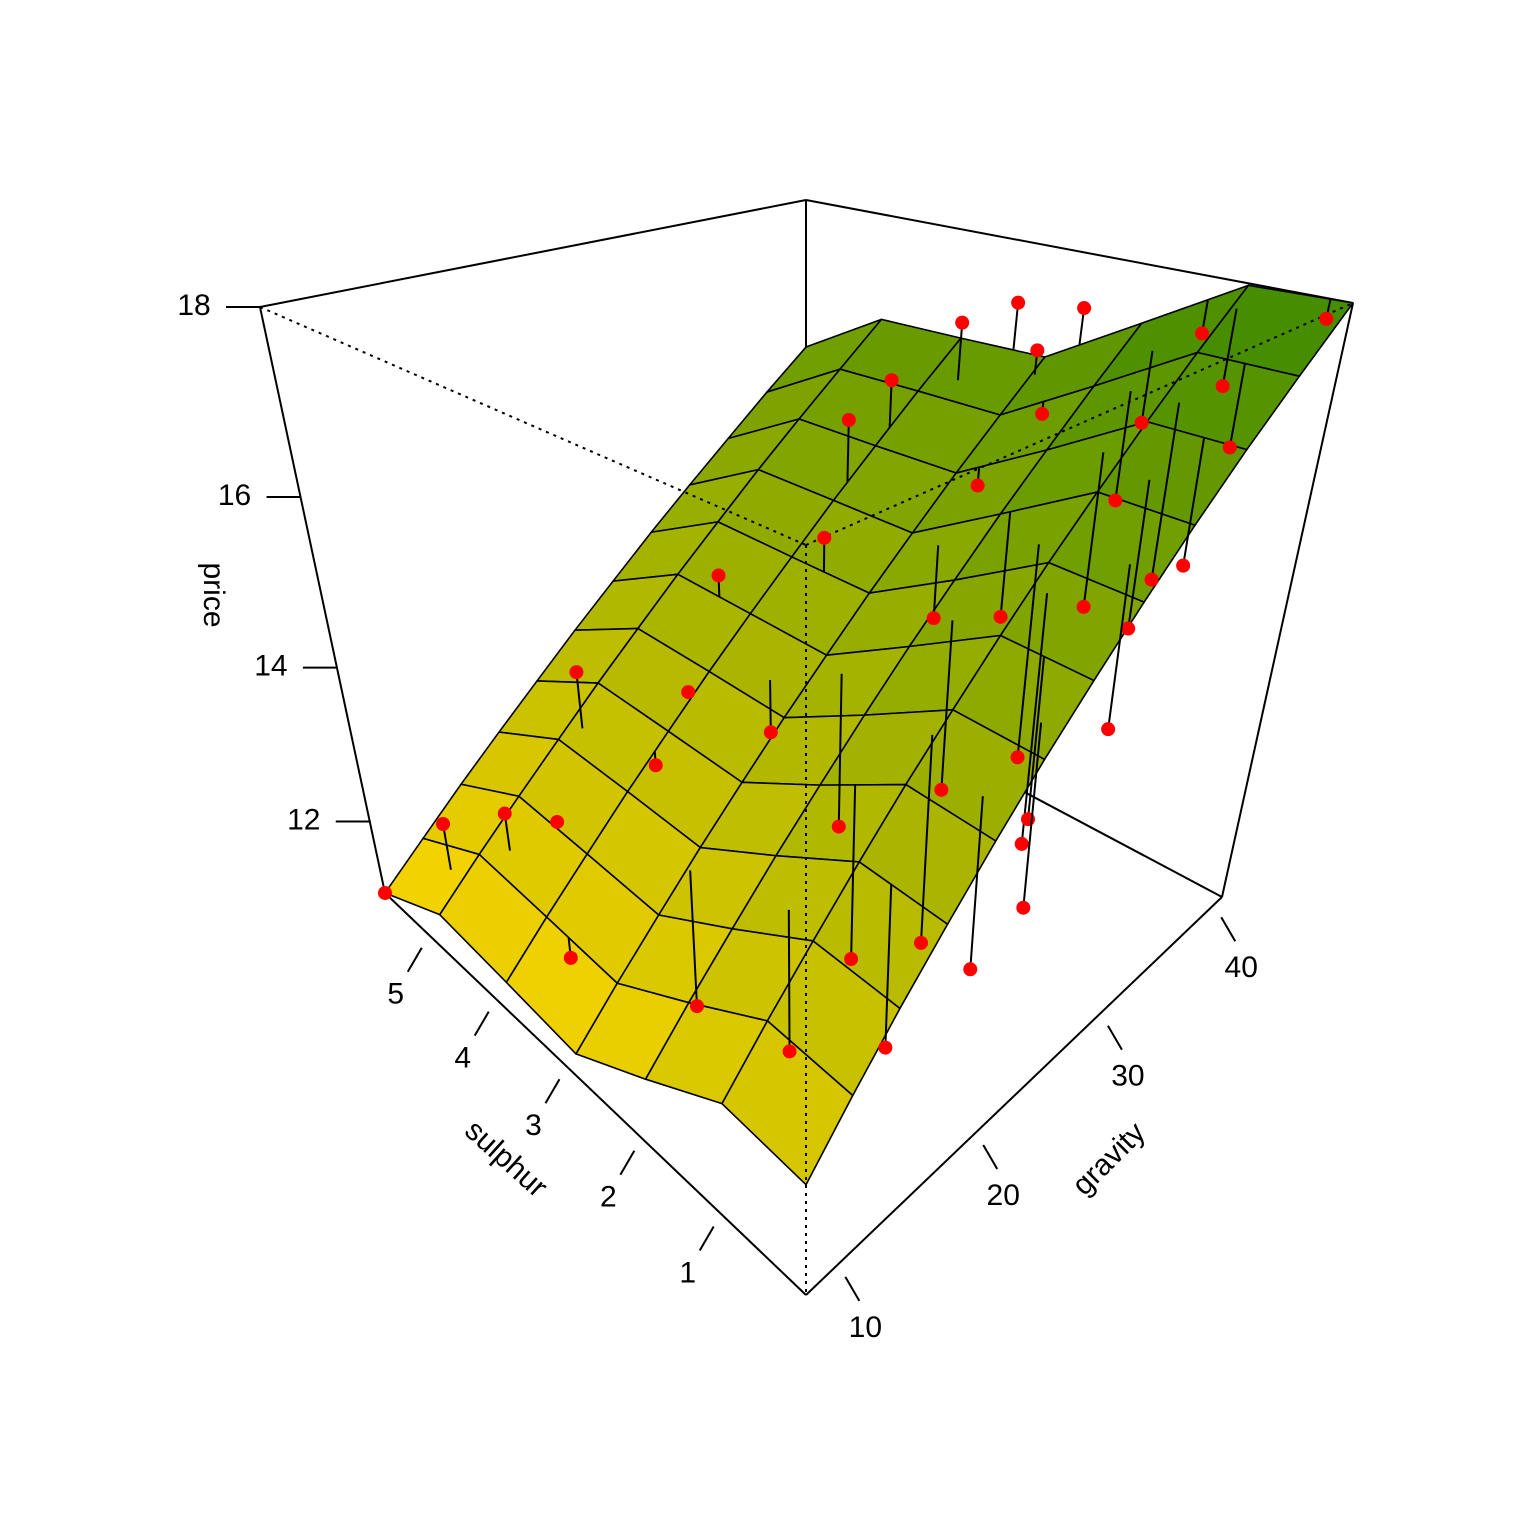 Image resolution: width=1536 pixels, height=1536 pixels. What do you see at coordinates (865, 1327) in the screenshot?
I see `x-tick-label: 10` at bounding box center [865, 1327].